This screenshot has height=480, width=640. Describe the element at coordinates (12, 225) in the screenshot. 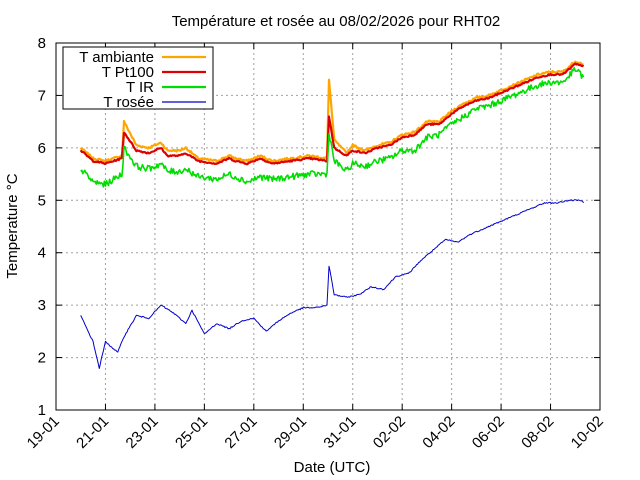

I see `y-axis-label: Temperature °C` at that location.